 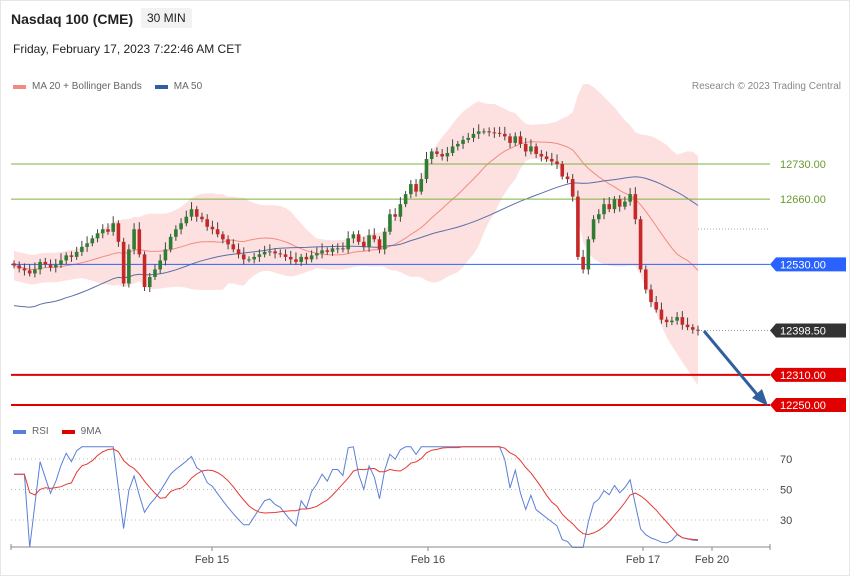 I want to click on instrument-title: Nasdaq 100 (CME), so click(x=72, y=19).